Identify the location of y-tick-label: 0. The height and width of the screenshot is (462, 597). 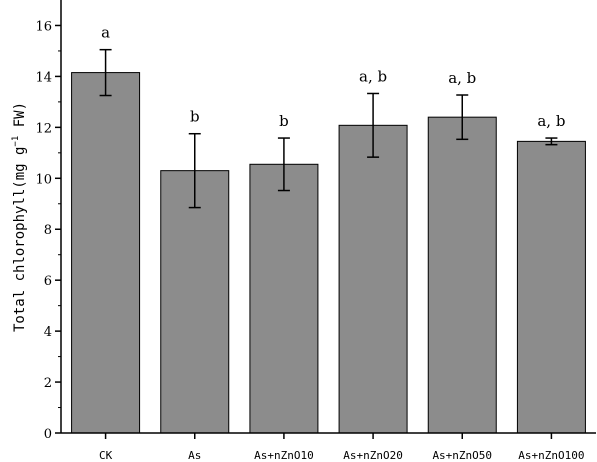
(48, 434).